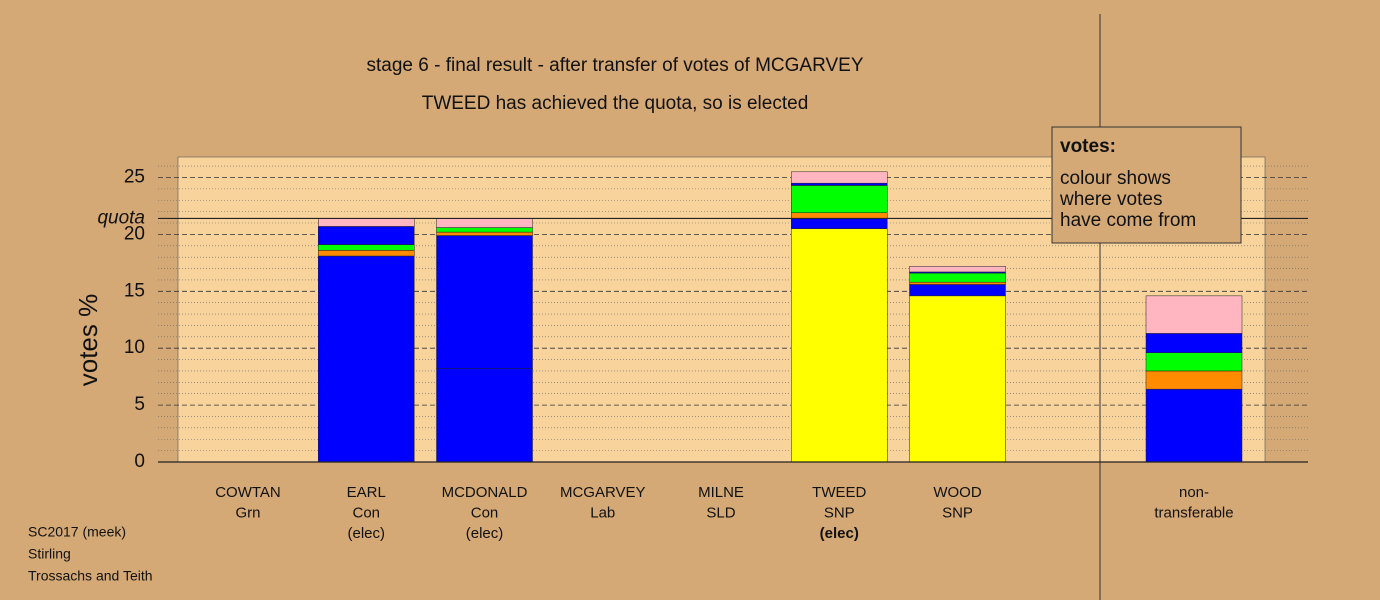 This screenshot has height=600, width=1380. What do you see at coordinates (721, 492) in the screenshot?
I see `x-tick-label: MILNE` at bounding box center [721, 492].